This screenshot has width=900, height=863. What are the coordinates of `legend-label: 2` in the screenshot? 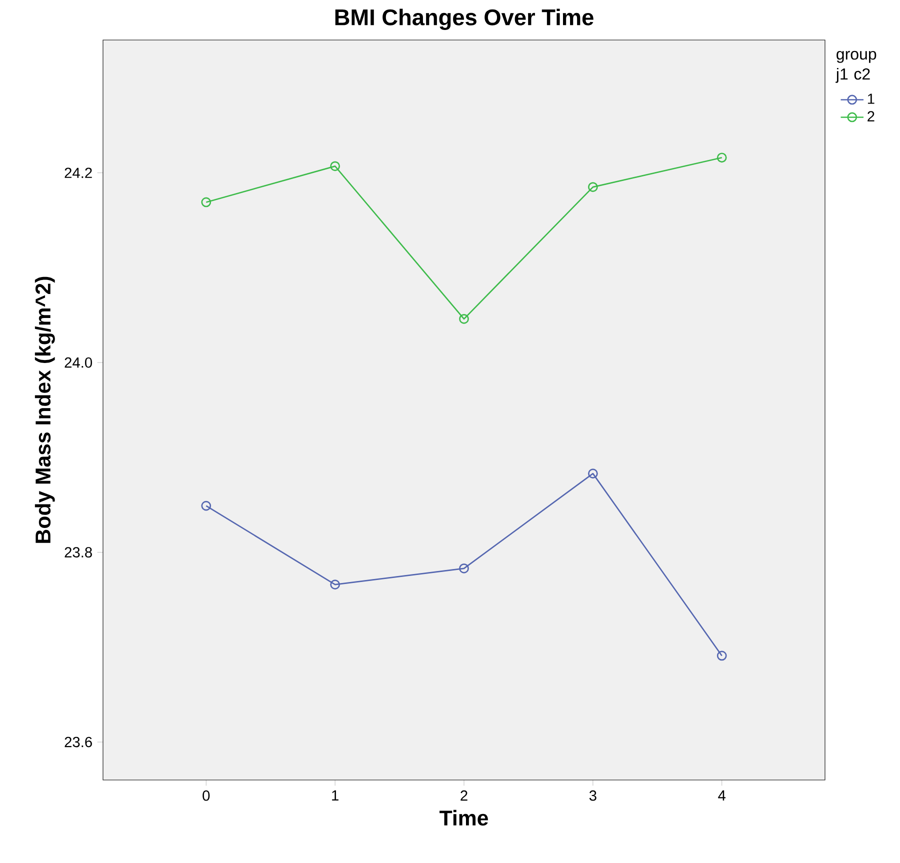 It's located at (871, 116).